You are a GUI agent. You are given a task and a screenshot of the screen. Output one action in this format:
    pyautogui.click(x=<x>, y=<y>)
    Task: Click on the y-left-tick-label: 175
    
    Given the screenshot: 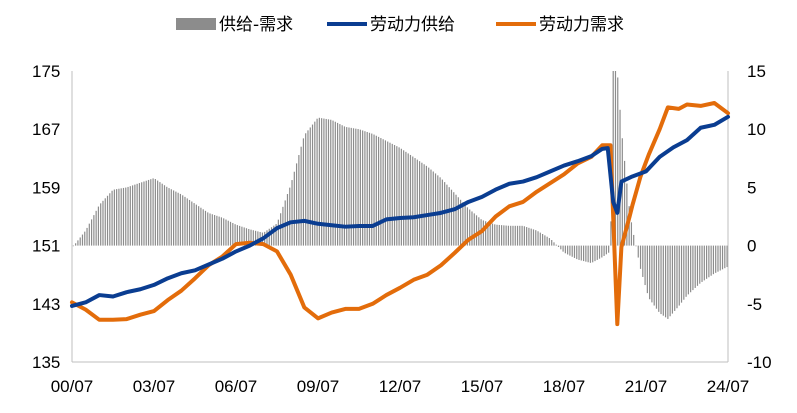 What is the action you would take?
    pyautogui.click(x=46, y=71)
    